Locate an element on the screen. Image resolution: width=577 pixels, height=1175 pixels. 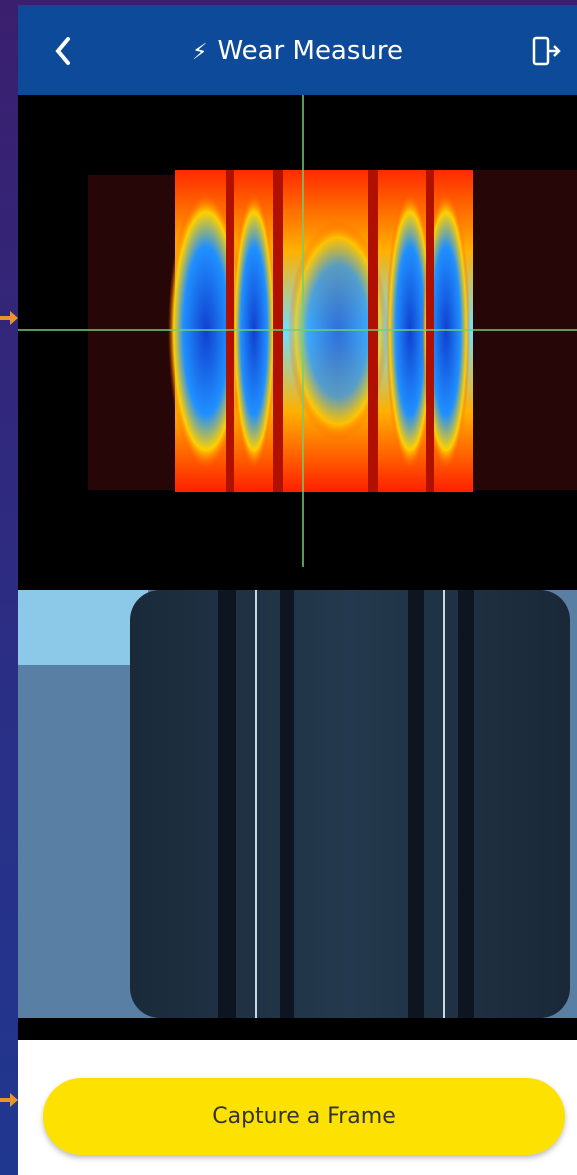
annotation-arrows is located at coordinates (9, 709).